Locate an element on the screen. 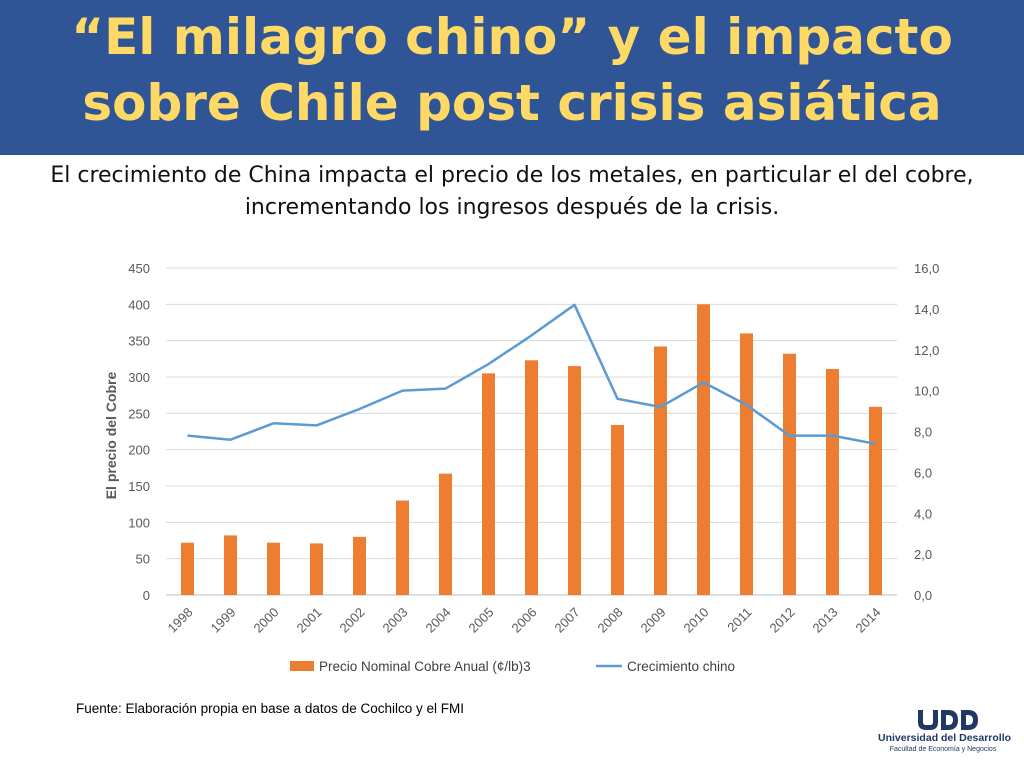 This screenshot has height=768, width=1024. y2-tick-label: 6,0 is located at coordinates (923, 472).